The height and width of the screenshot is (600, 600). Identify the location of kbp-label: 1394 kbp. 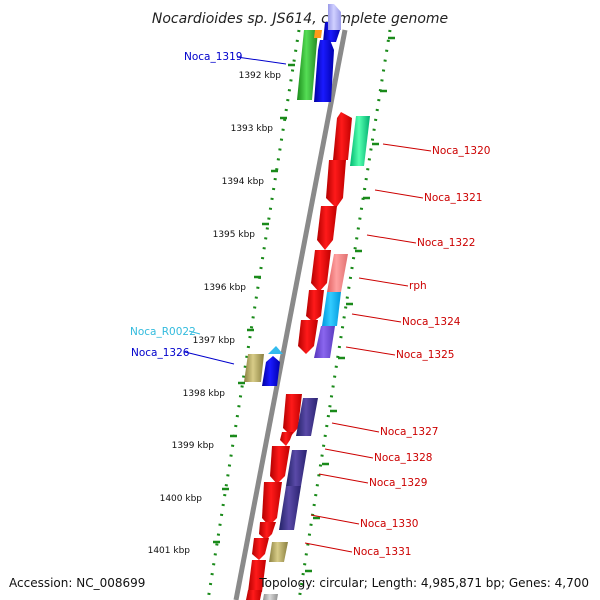
(243, 182).